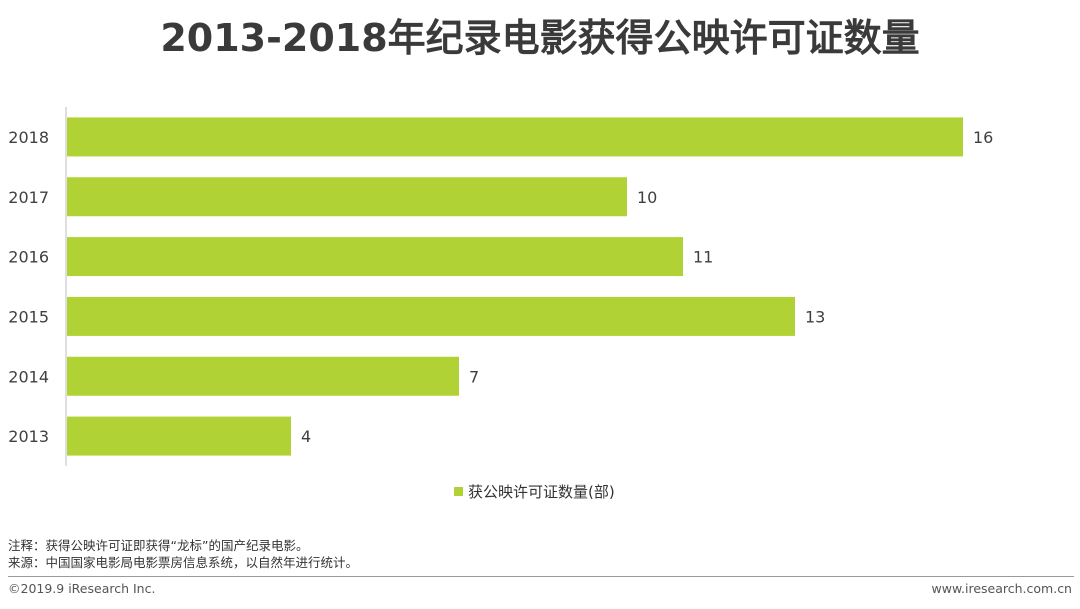  Describe the element at coordinates (306, 436) in the screenshot. I see `data-label-2013: 4` at that location.